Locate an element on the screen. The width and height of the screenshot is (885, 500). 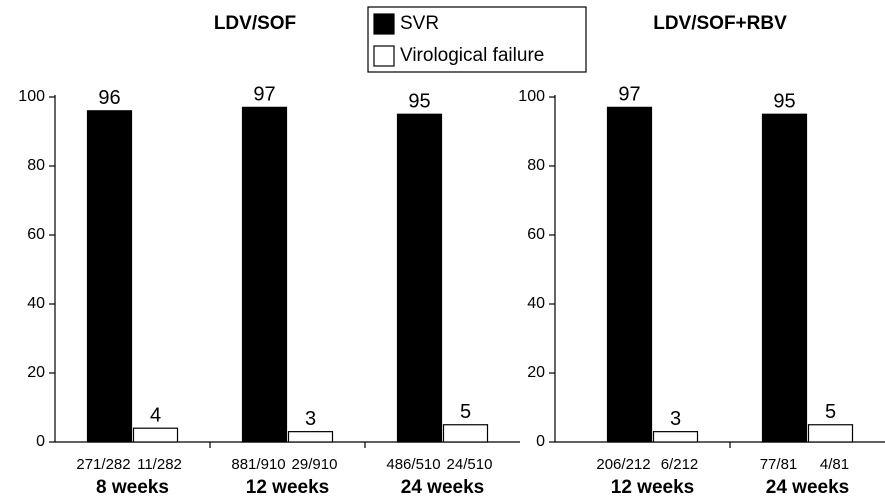
count-label: 881/910 is located at coordinates (258, 464).